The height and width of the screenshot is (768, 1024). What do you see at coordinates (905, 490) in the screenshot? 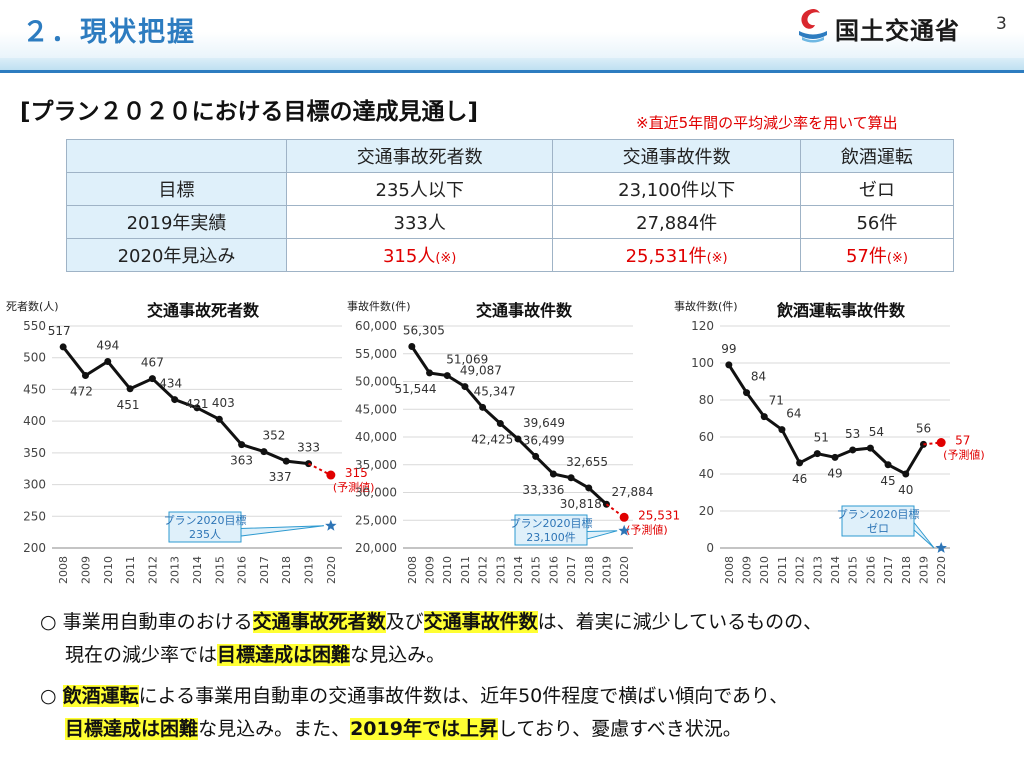
I see `data-label: 40` at bounding box center [905, 490].